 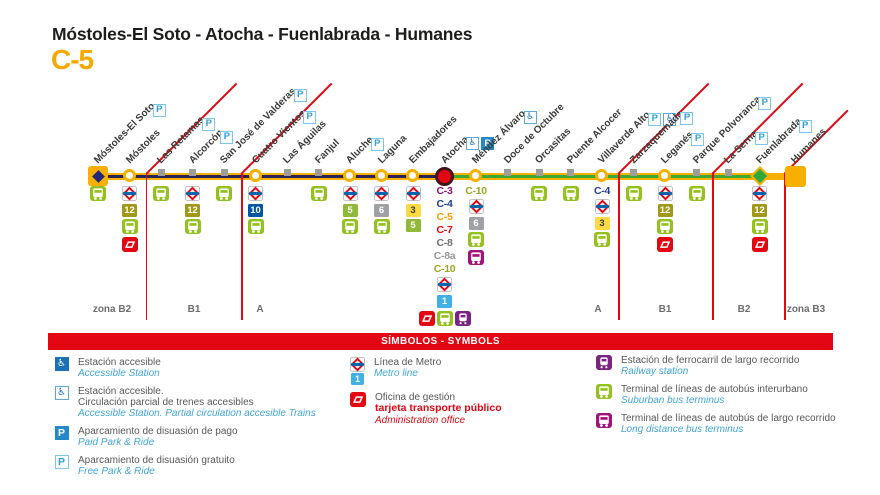 I want to click on zone-label: A, so click(x=260, y=309).